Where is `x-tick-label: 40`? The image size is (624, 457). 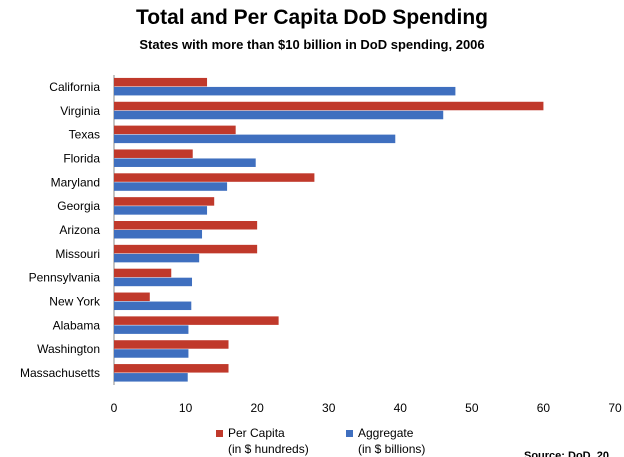 x-tick-label: 40 is located at coordinates (401, 408).